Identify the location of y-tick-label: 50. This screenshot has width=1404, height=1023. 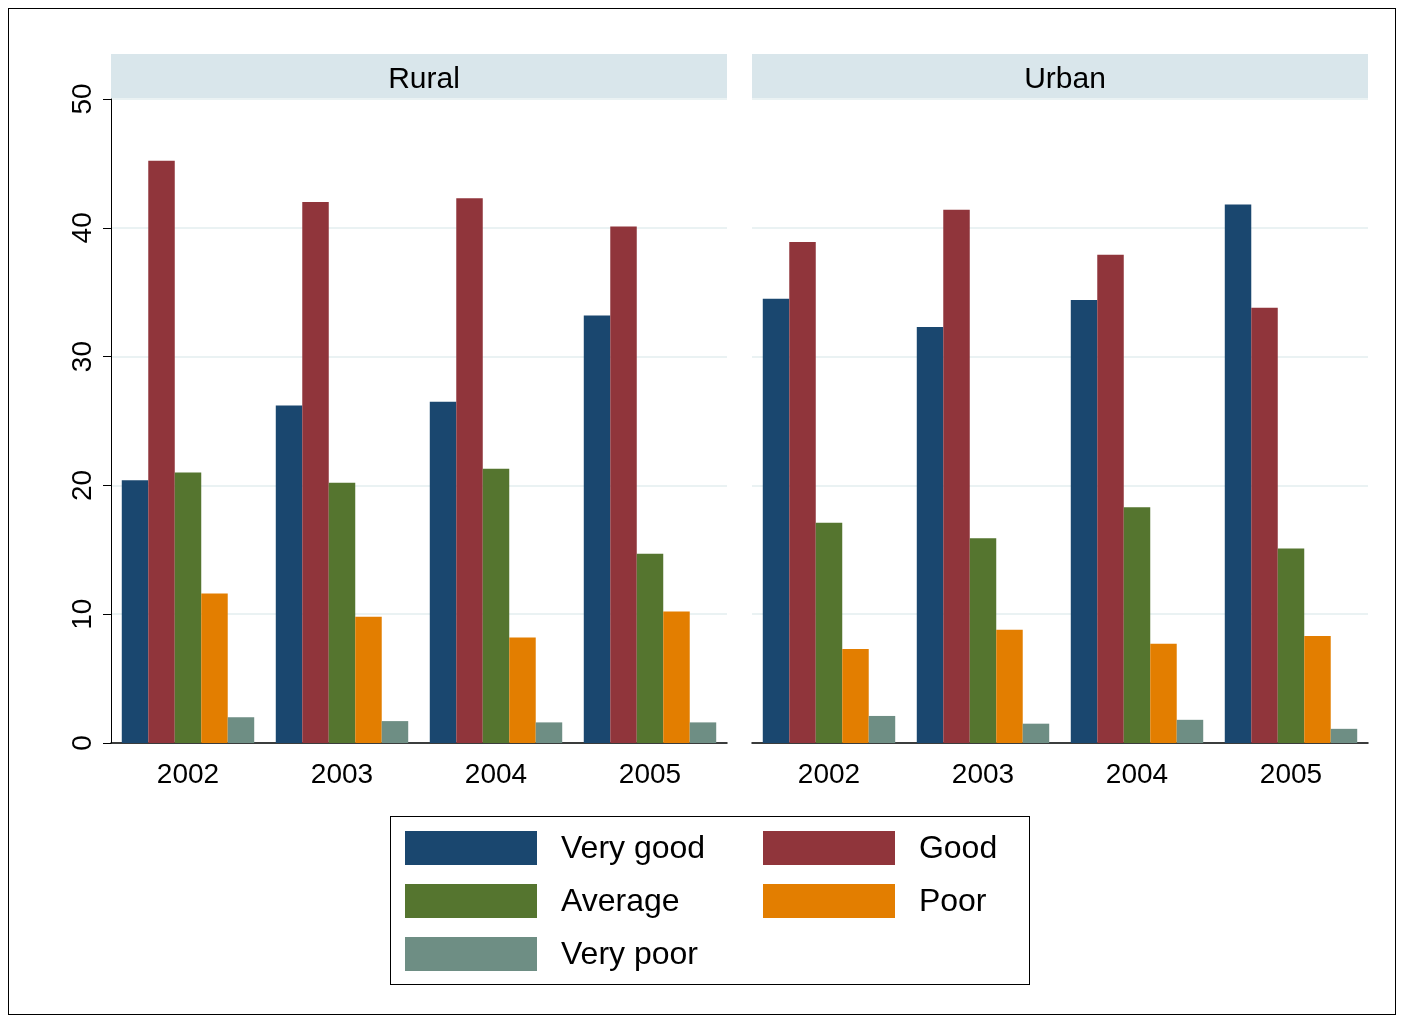
(81, 99).